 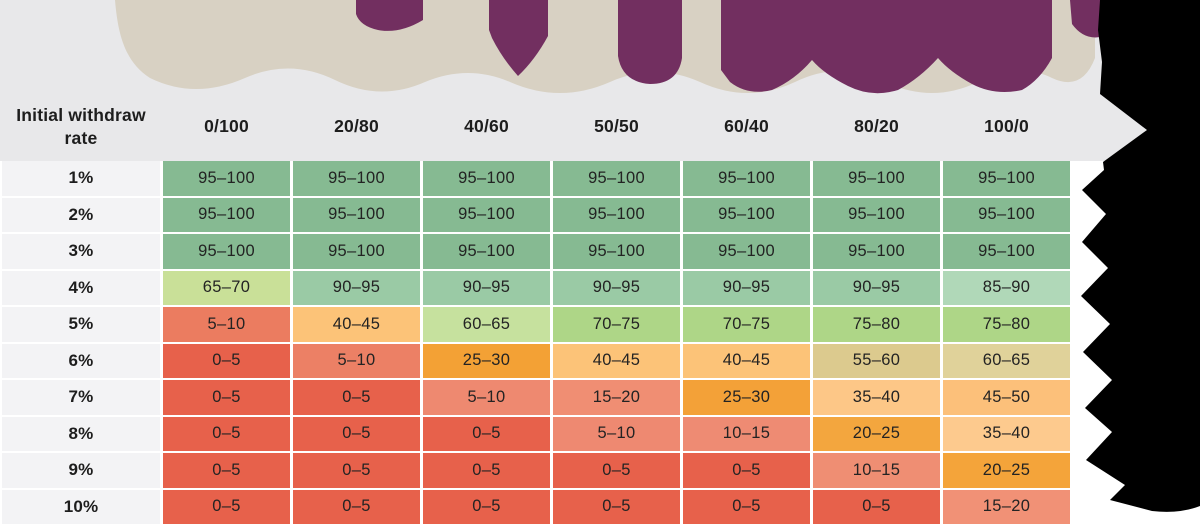 What do you see at coordinates (81, 506) in the screenshot?
I see `row-label-10pct: 10%` at bounding box center [81, 506].